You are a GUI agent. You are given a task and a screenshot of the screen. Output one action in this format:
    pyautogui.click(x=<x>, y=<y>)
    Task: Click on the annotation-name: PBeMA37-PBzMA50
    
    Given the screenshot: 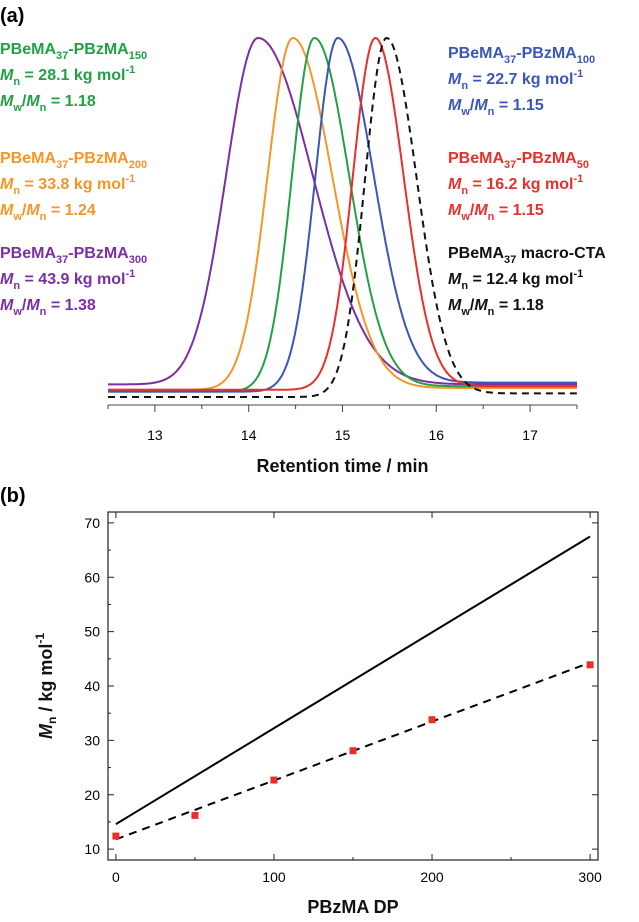 What is the action you would take?
    pyautogui.click(x=518, y=160)
    